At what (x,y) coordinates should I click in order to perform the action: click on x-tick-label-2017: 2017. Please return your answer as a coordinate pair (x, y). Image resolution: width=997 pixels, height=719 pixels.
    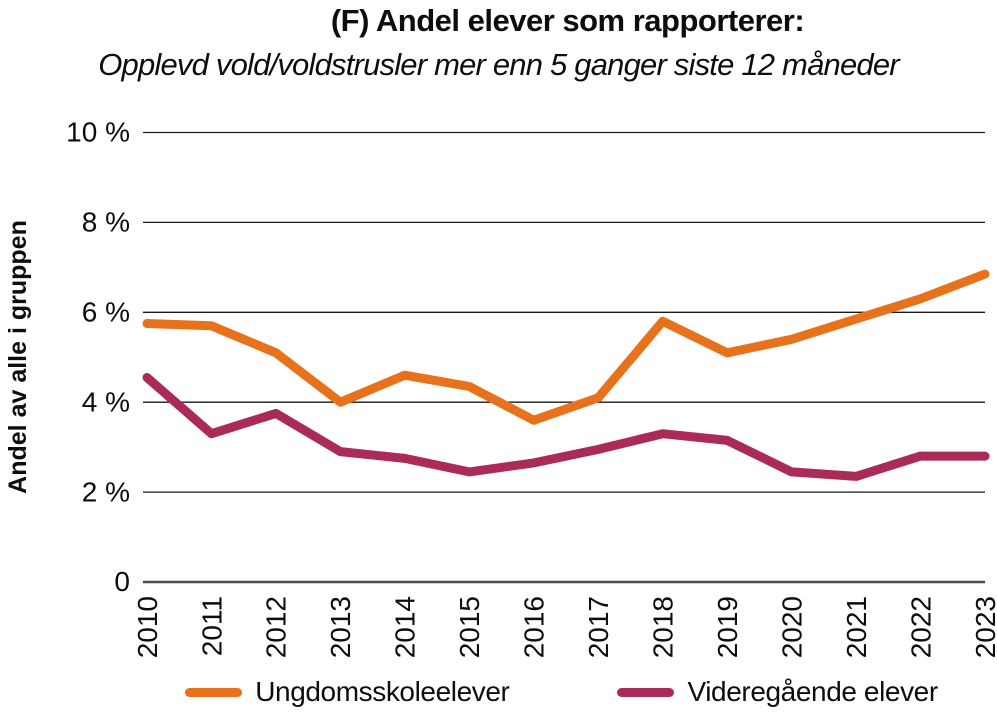
    Looking at the image, I should click on (598, 627).